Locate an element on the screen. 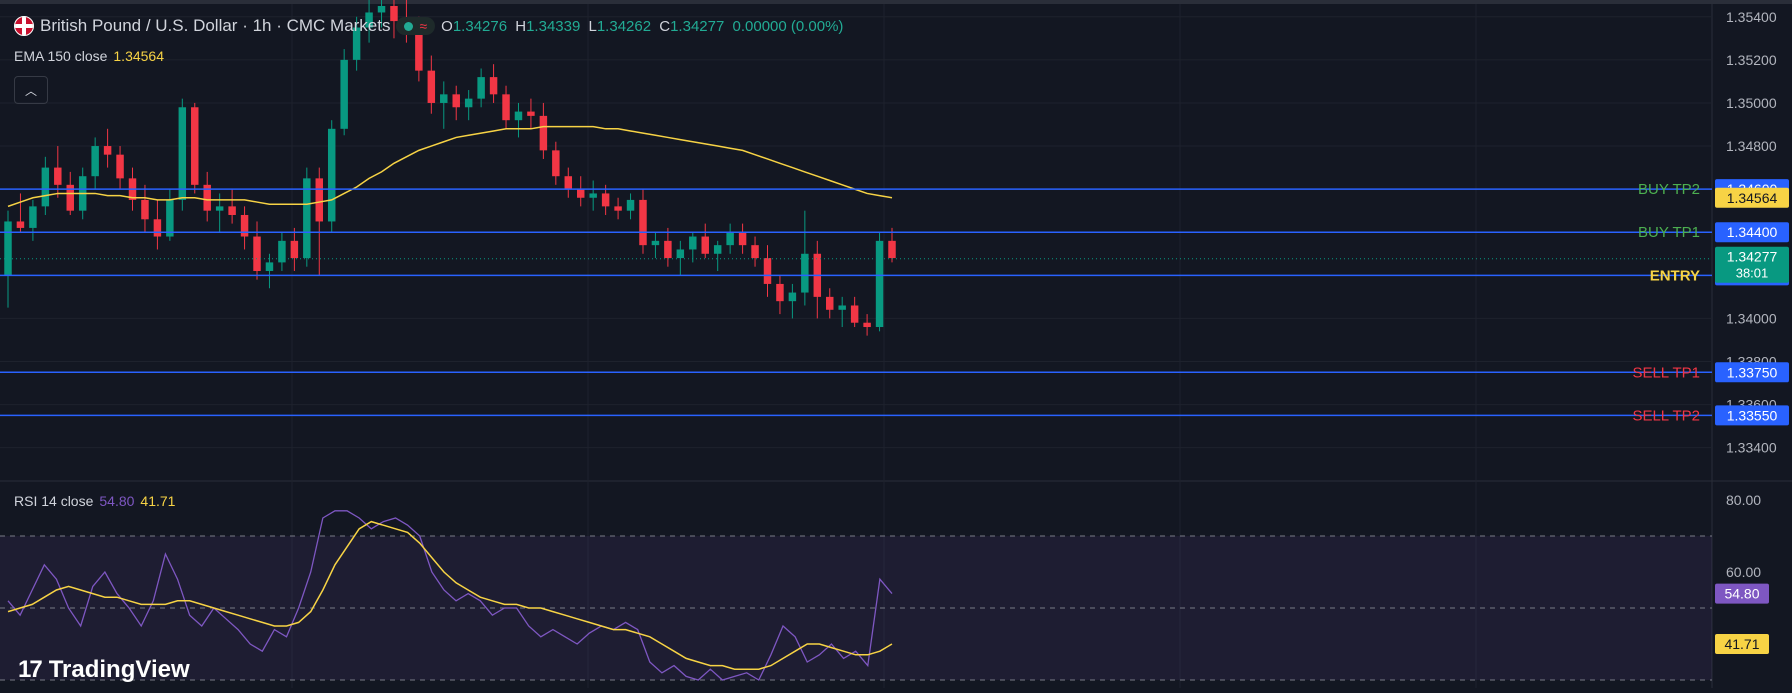  level-price-text: 1.34400 is located at coordinates (1752, 232).